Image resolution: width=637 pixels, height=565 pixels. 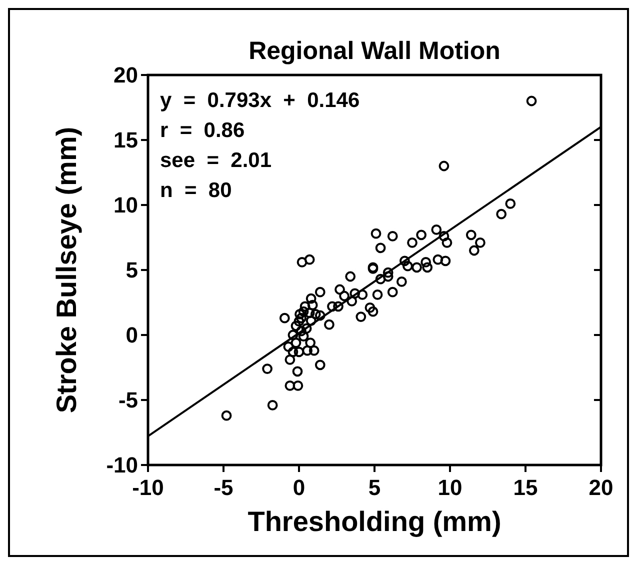 I want to click on y-tick-label: -5, so click(x=128, y=400).